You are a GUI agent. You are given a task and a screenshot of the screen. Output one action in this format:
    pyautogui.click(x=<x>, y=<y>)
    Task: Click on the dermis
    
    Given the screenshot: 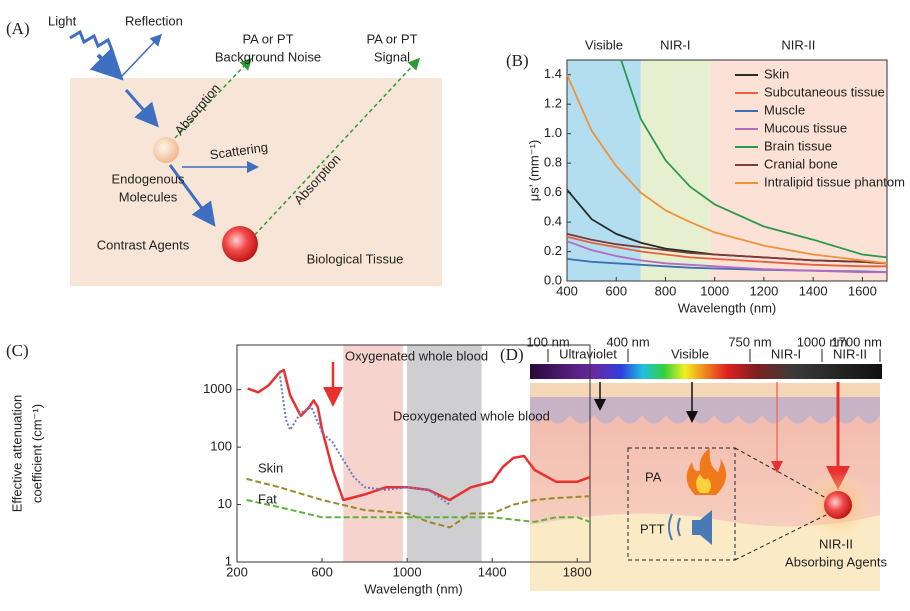 What is the action you would take?
    pyautogui.click(x=705, y=410)
    